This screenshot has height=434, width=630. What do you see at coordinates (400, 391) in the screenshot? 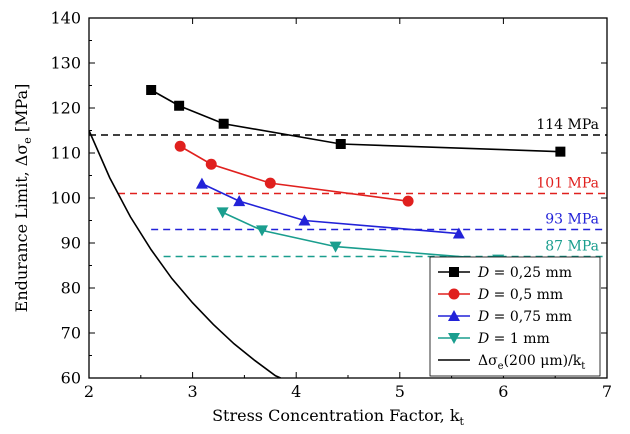
I see `x-tick-label: 5` at bounding box center [400, 391].